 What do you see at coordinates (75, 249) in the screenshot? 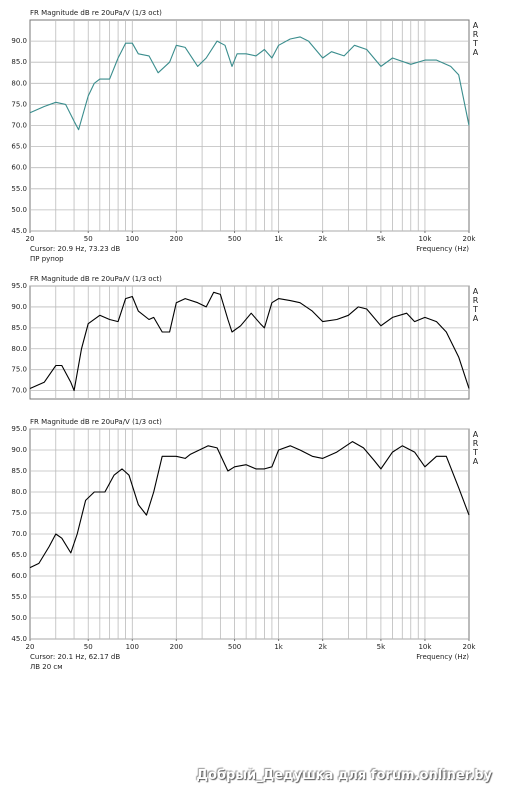
I see `cursor-readout: Cursor: 20.9 Hz, 73.23 dB` at bounding box center [75, 249].